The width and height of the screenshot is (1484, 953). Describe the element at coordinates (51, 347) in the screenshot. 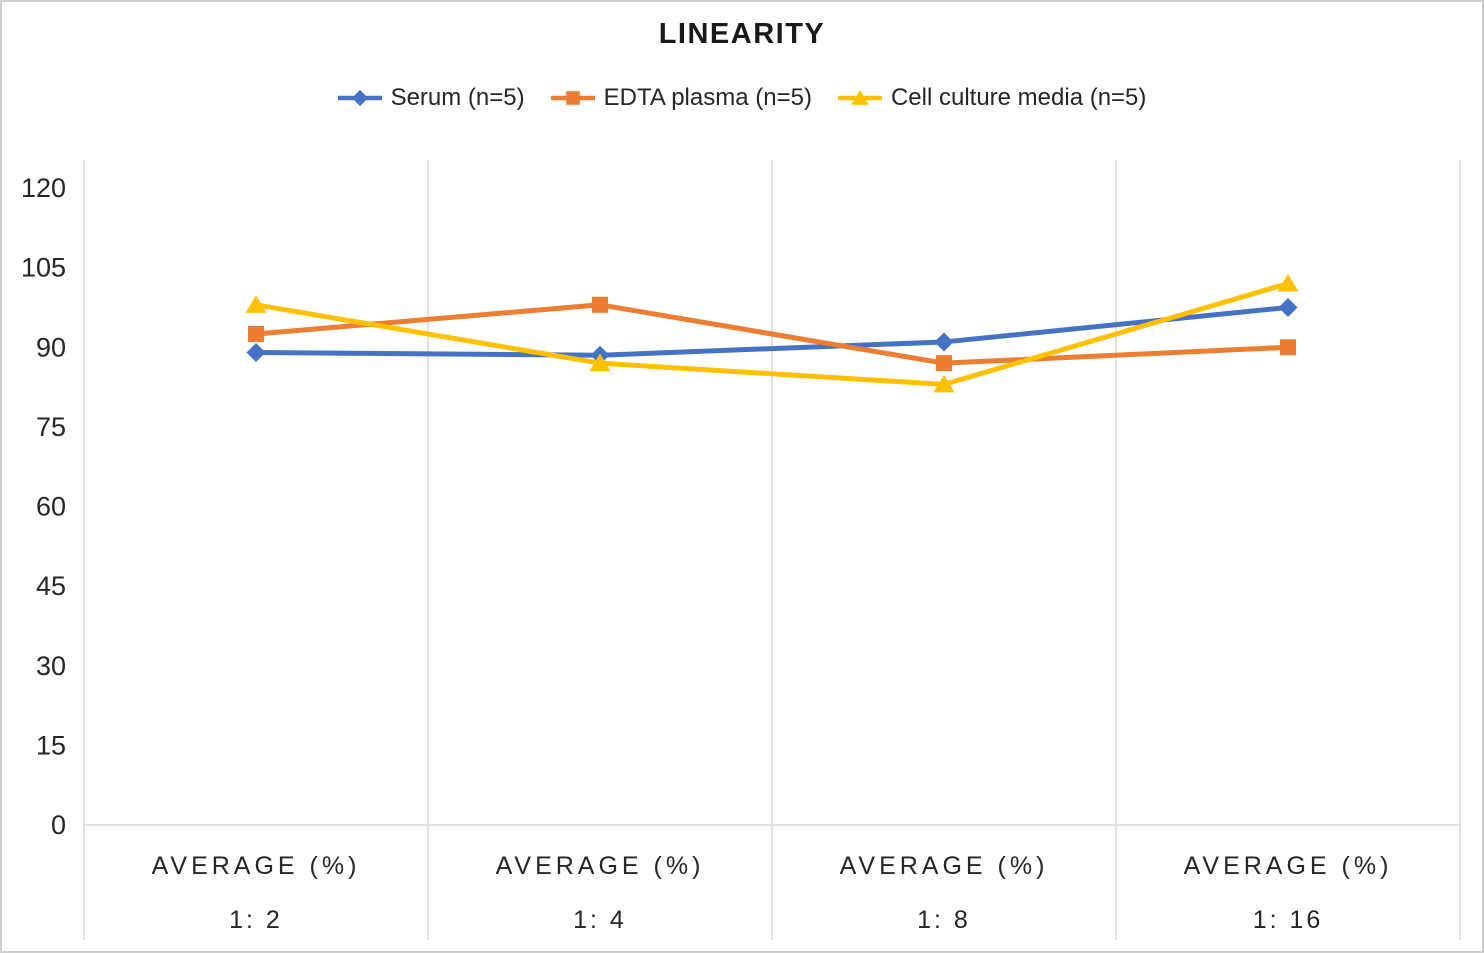

I see `y-tick-label: 90` at that location.